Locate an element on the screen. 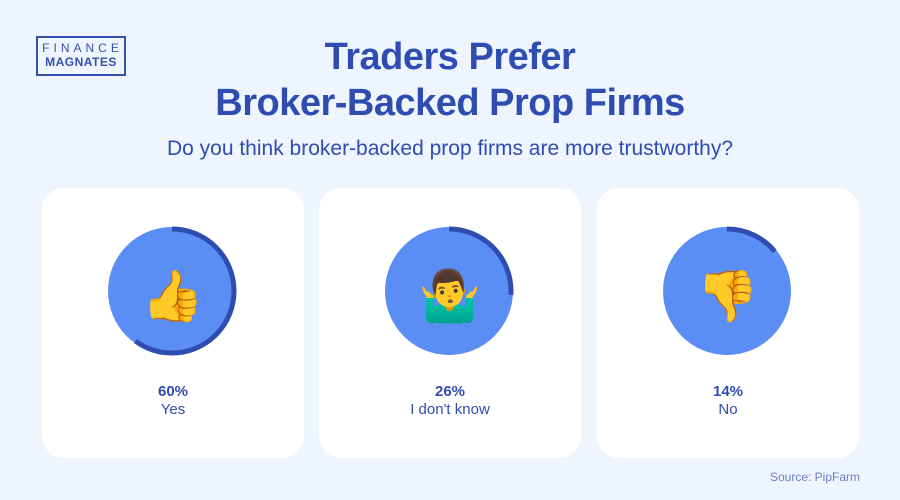 Image resolution: width=900 pixels, height=500 pixels. thumbs-up-icon: 👍 is located at coordinates (173, 296).